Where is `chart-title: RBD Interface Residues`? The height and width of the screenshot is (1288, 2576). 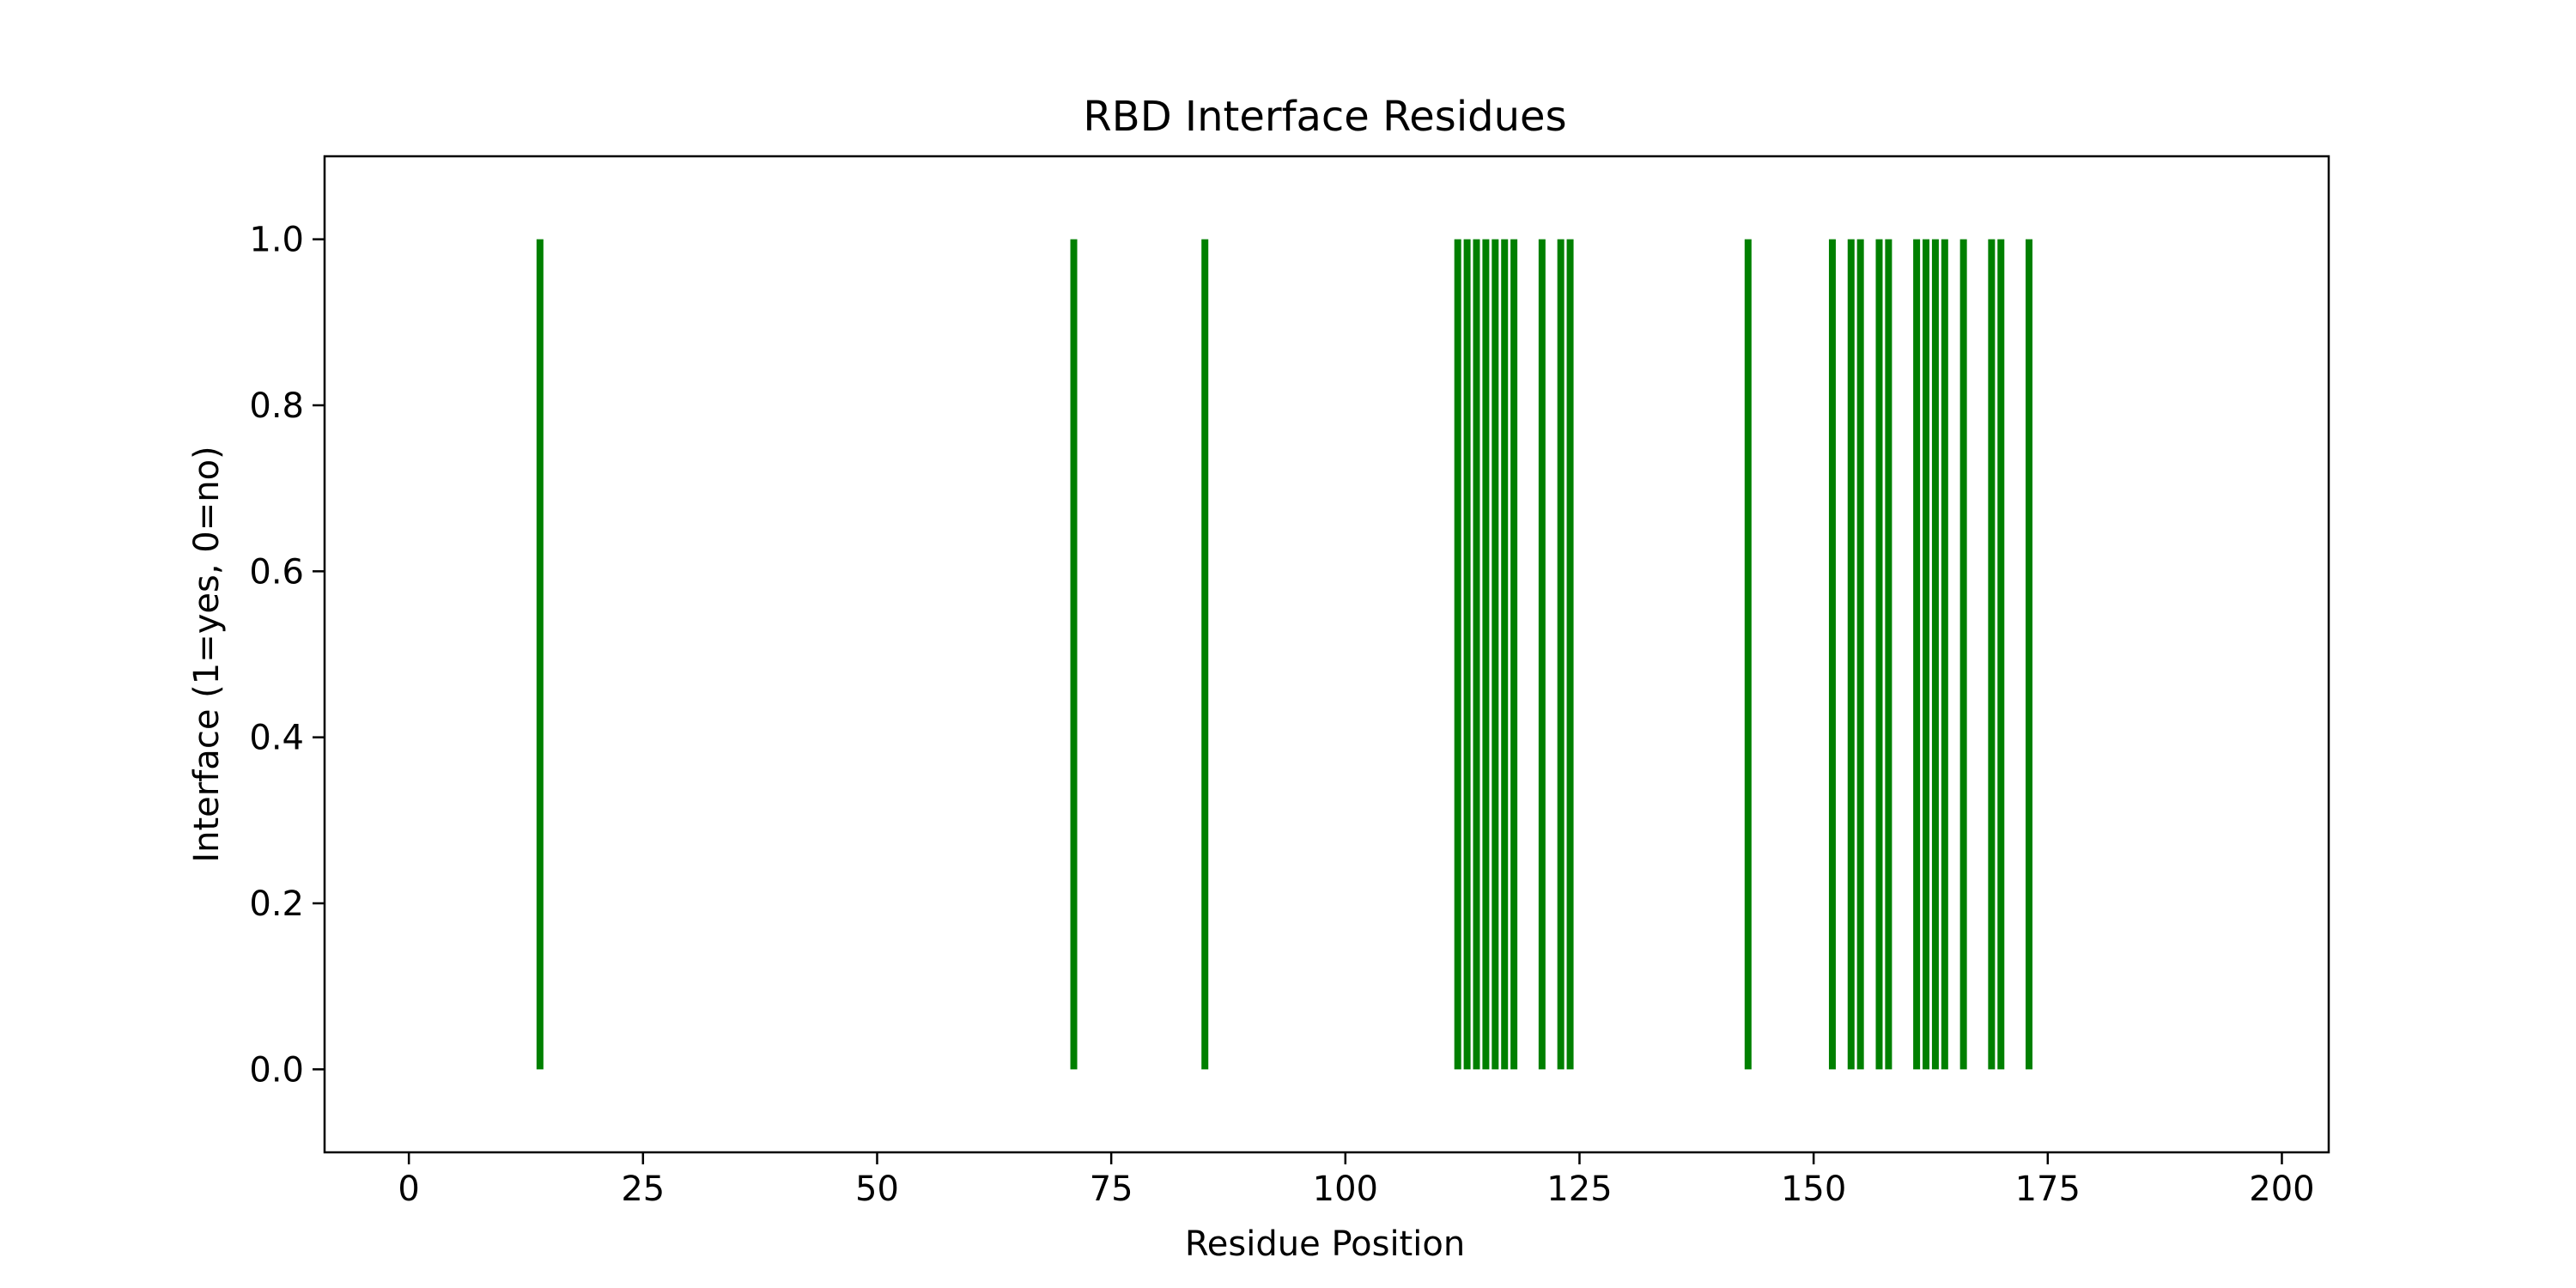 chart-title: RBD Interface Residues is located at coordinates (1324, 117).